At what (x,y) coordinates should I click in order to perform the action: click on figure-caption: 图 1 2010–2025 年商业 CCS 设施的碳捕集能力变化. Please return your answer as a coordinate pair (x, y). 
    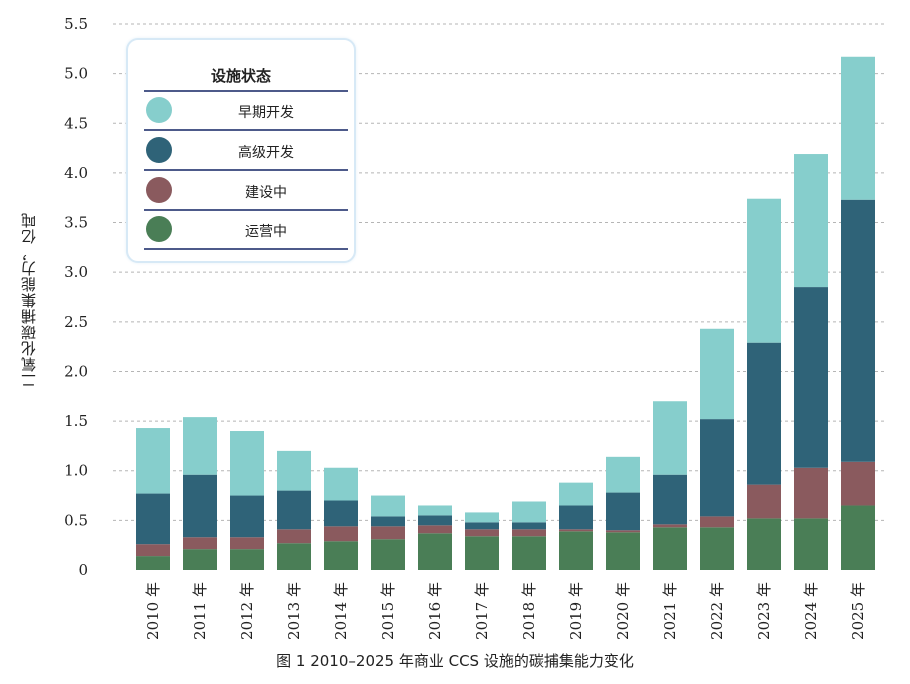
    Looking at the image, I should click on (455, 661).